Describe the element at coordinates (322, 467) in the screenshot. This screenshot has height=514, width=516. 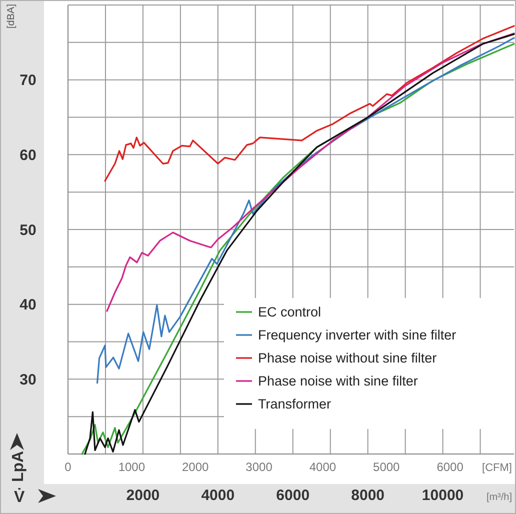
I see `x2-tick-label: 4000` at that location.